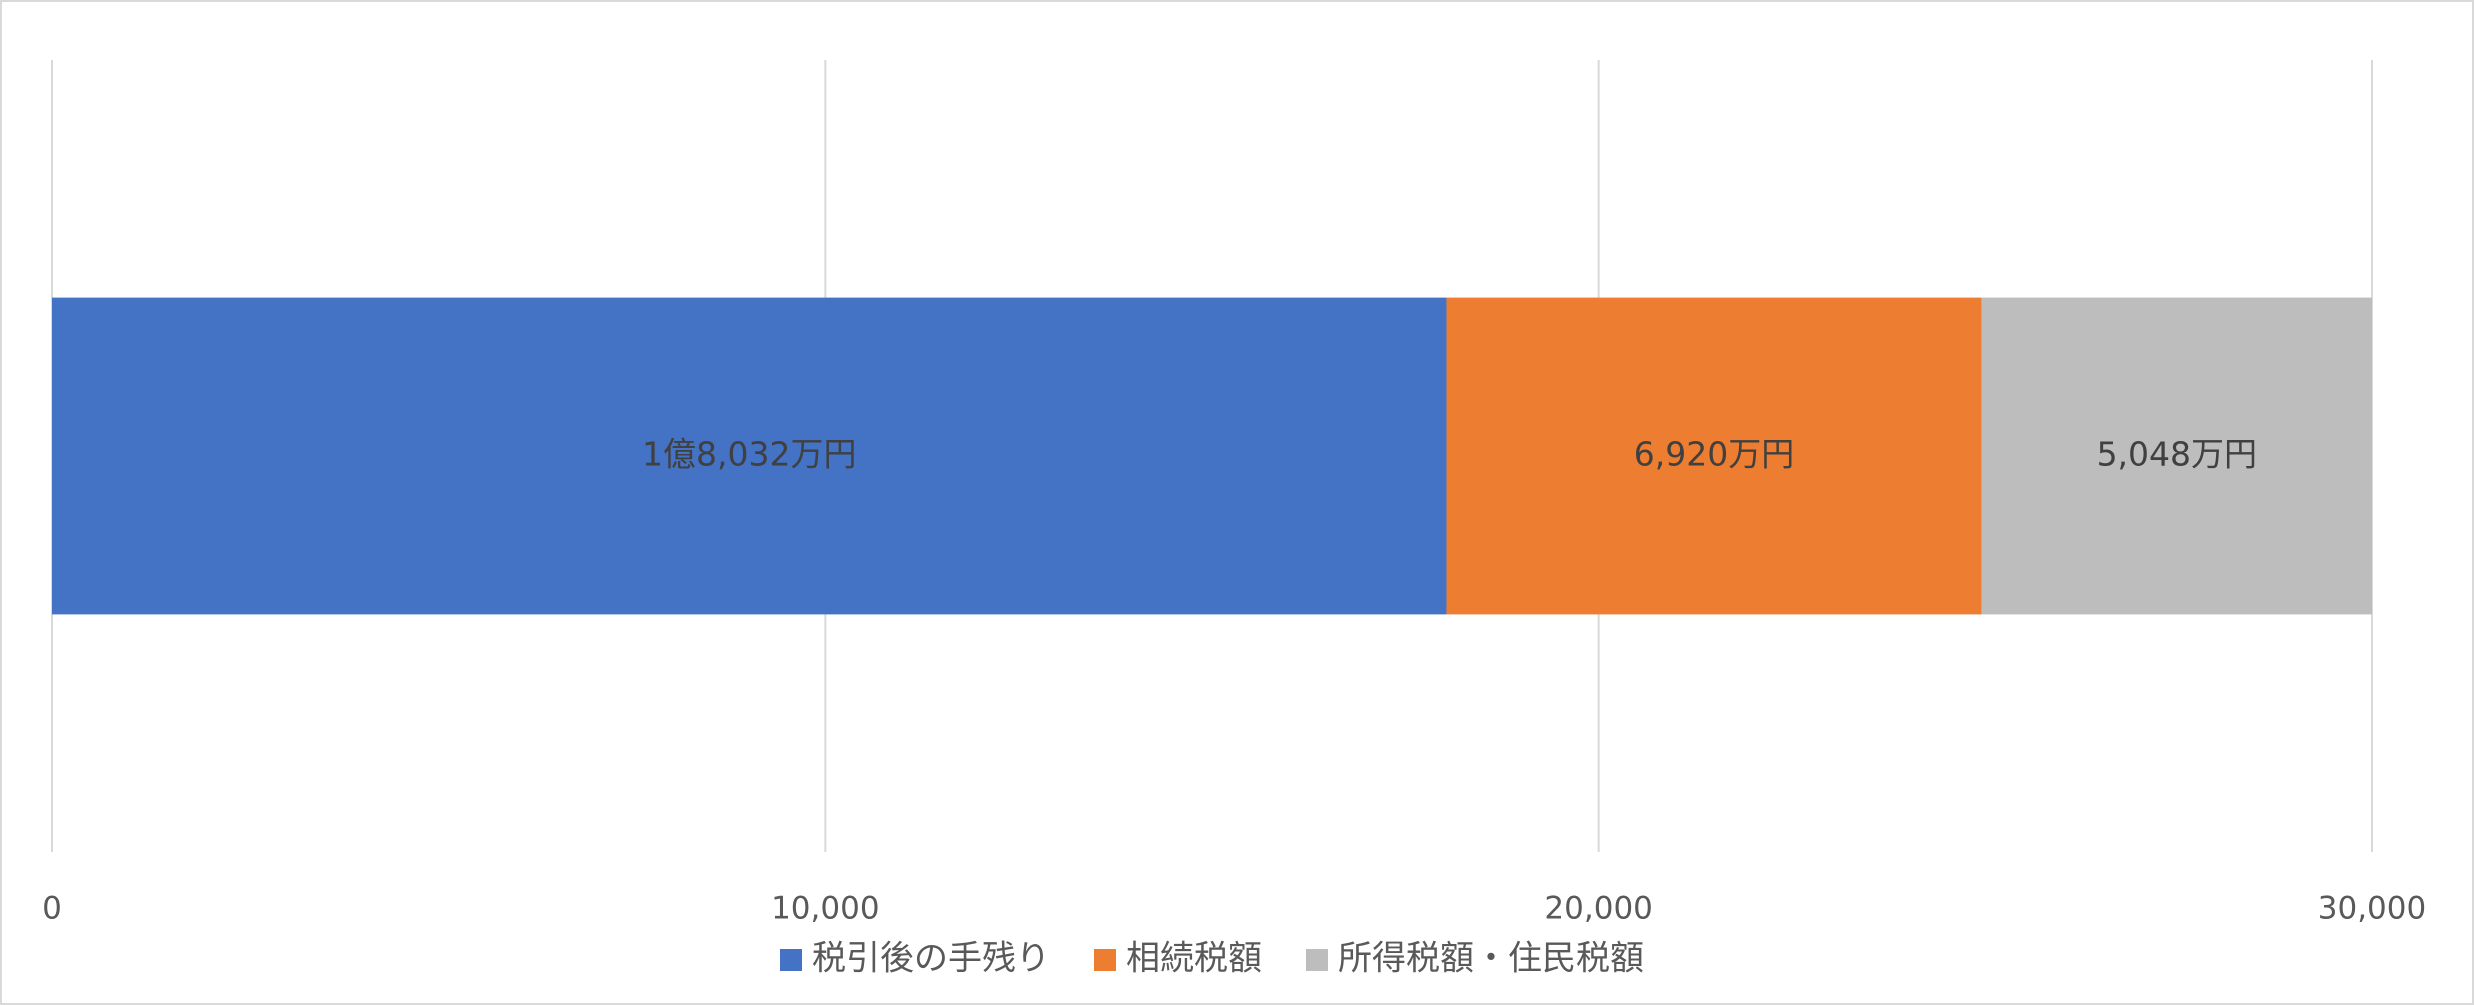  I want to click on legend-label: 所得税額・住民税額, so click(1491, 959).